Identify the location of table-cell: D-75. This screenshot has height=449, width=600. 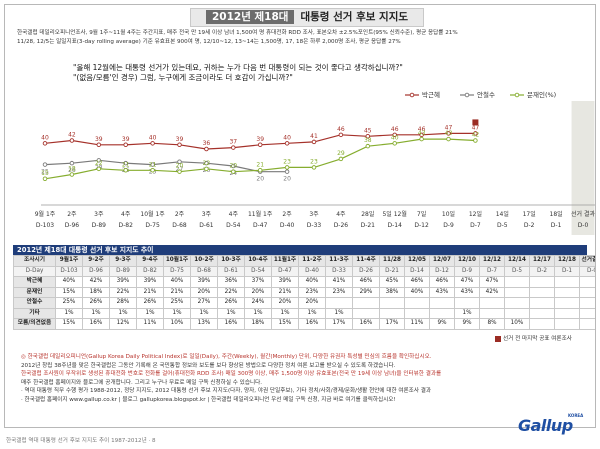
(177, 271).